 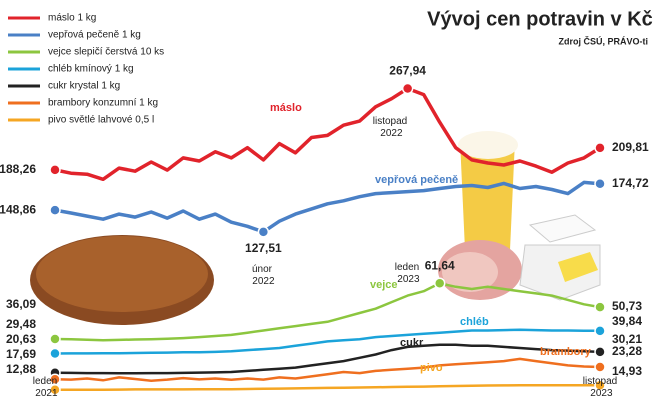 I want to click on legend-label: máslo 1 kg, so click(x=72, y=18).